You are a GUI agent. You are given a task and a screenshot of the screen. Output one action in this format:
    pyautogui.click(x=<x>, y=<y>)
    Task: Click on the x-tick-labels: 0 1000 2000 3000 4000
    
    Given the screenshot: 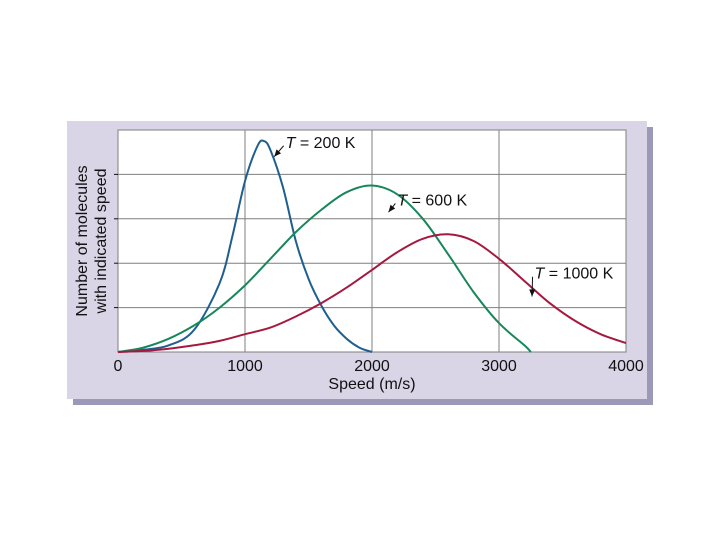 What is the action you would take?
    pyautogui.click(x=379, y=366)
    